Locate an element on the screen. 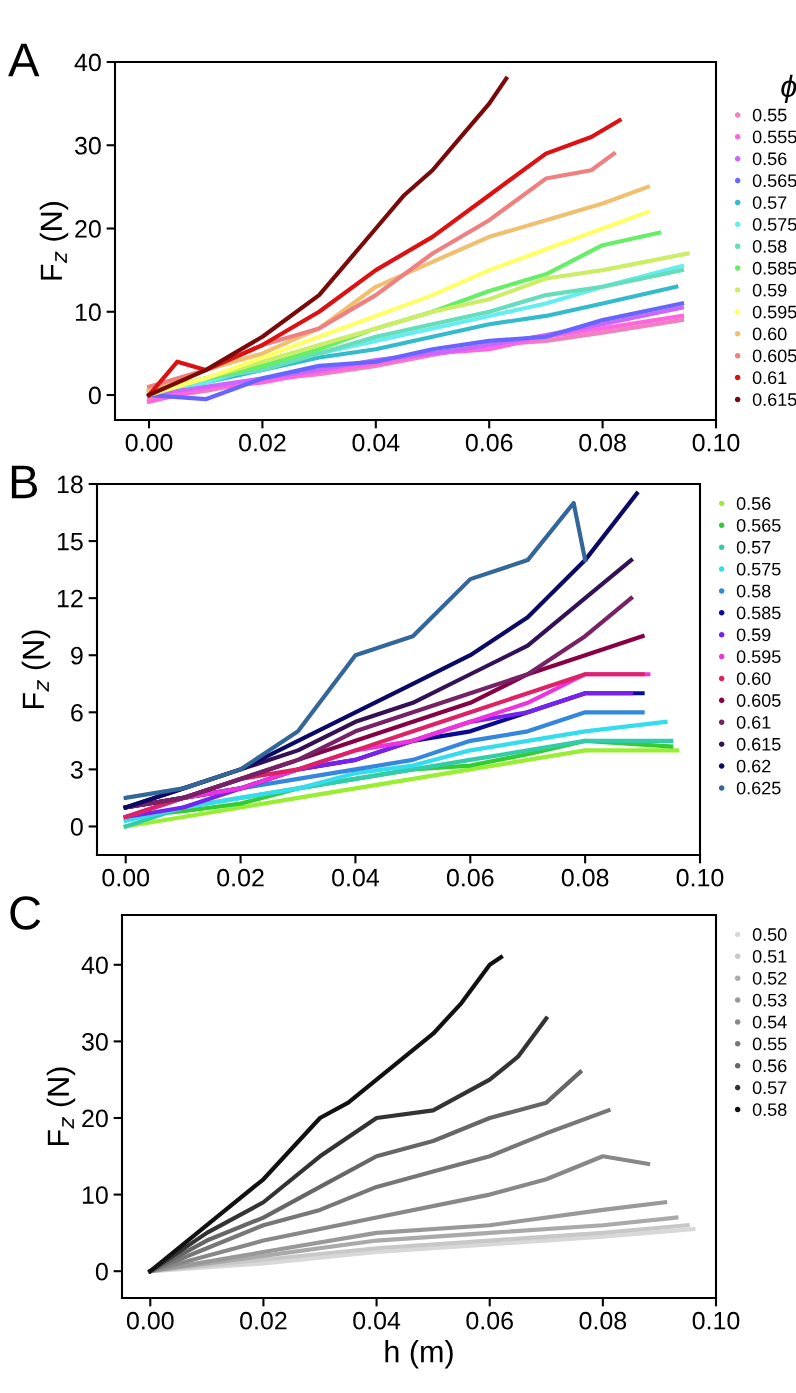  y-tick-label: 3 is located at coordinates (76, 769).